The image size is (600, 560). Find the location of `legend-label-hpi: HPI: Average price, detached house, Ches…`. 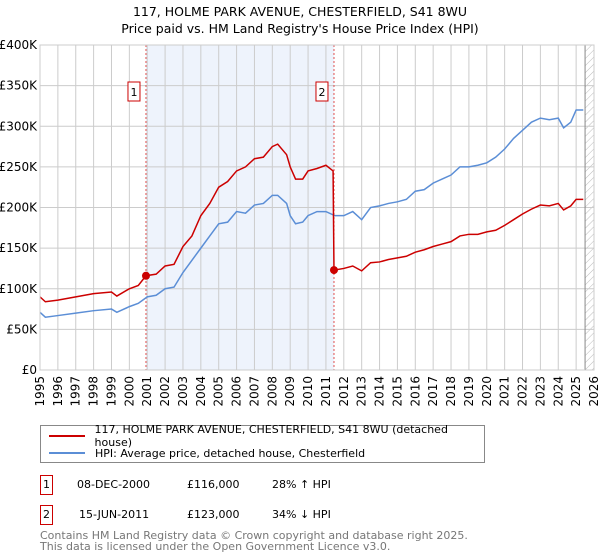

legend-label-hpi: HPI: Average price, detached house, Ches… is located at coordinates (230, 453).